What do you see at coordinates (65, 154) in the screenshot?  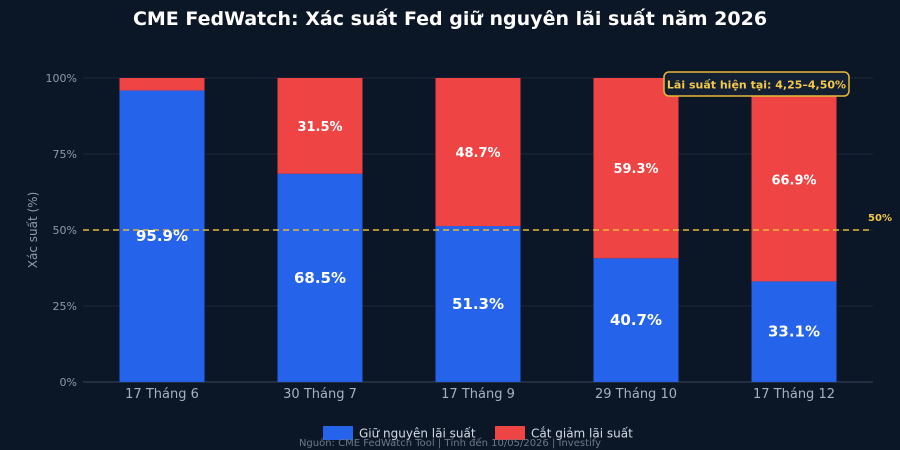 I see `y-tick-label: 75%` at bounding box center [65, 154].